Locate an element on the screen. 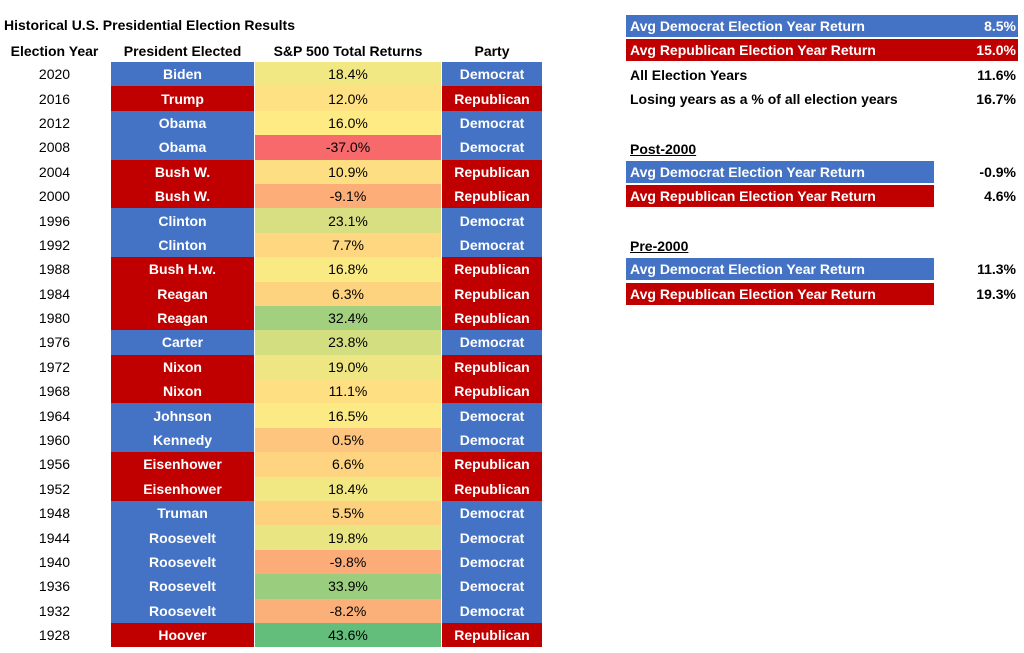 This screenshot has width=1024, height=653. table-row: 1952 Eisenhower 18.4% Republican is located at coordinates (272, 489).